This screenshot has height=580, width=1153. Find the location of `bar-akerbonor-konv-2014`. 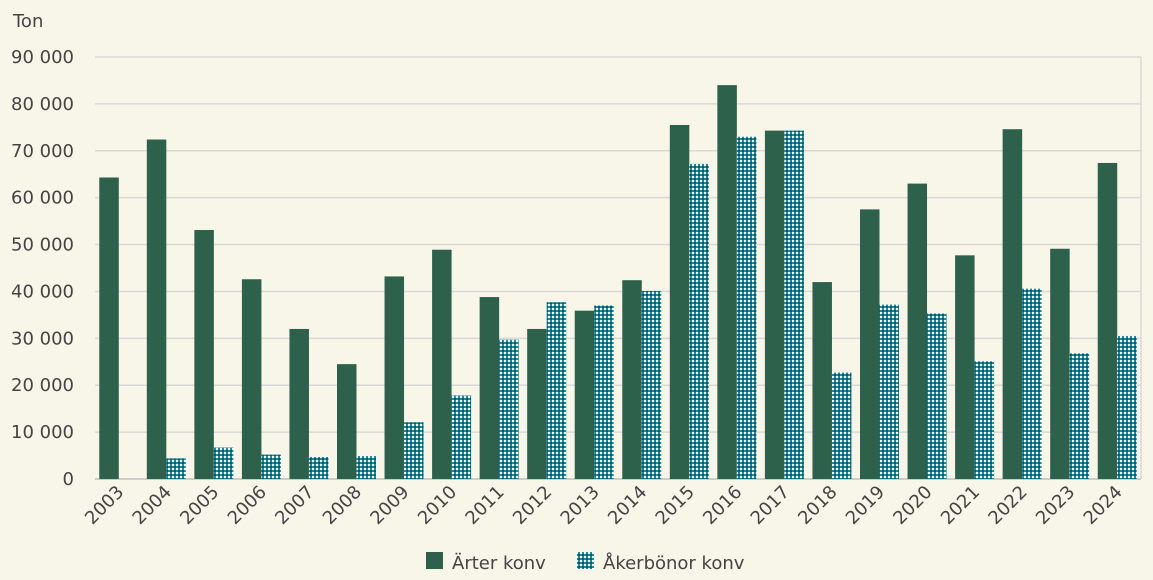

bar-akerbonor-konv-2014 is located at coordinates (651, 384).